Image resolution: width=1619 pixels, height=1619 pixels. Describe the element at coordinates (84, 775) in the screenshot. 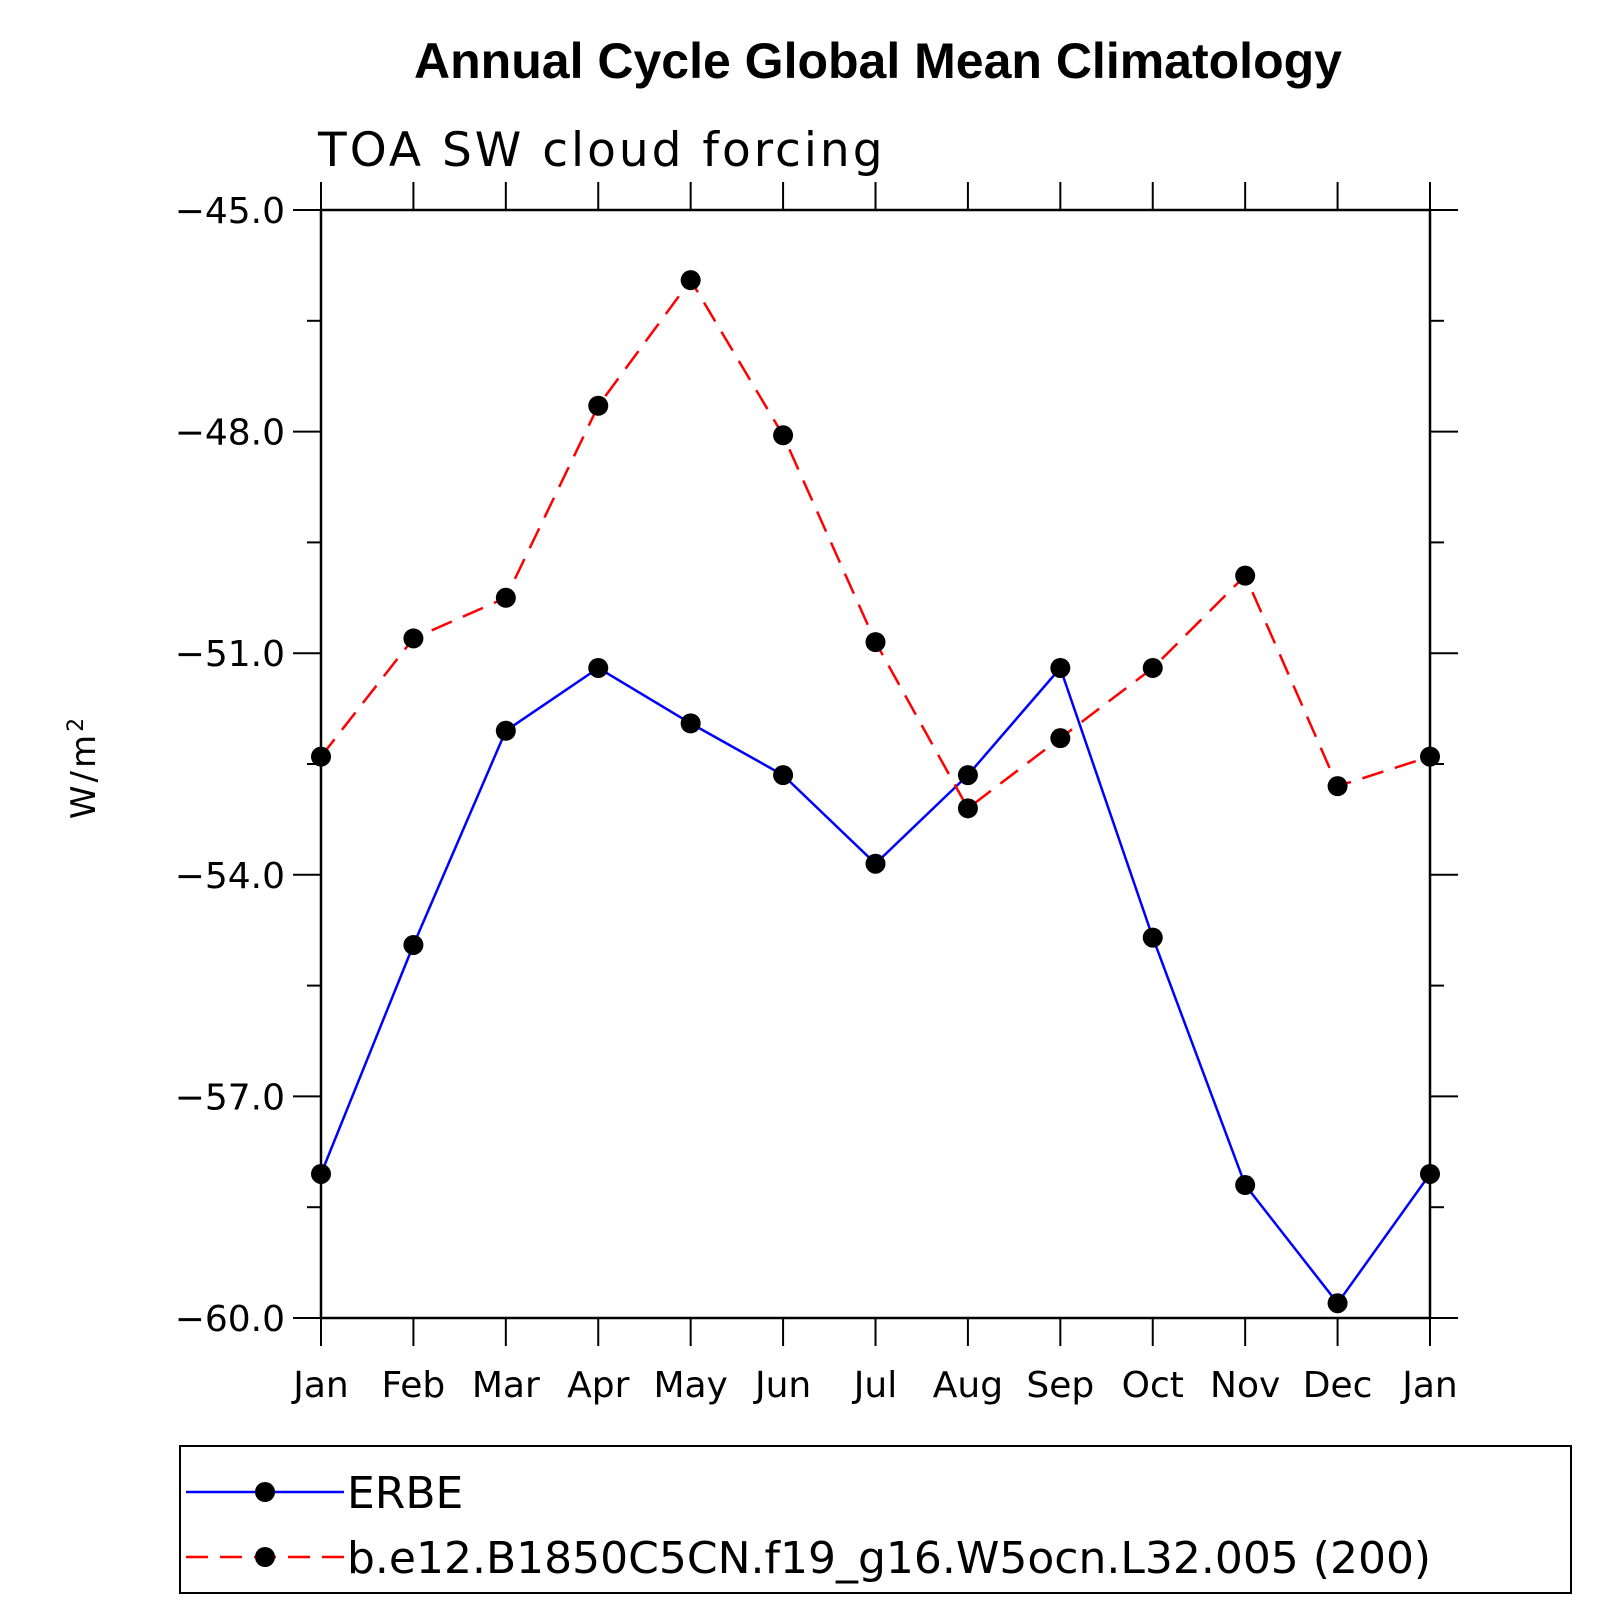

I see `y-axis-label-base: W/m` at that location.